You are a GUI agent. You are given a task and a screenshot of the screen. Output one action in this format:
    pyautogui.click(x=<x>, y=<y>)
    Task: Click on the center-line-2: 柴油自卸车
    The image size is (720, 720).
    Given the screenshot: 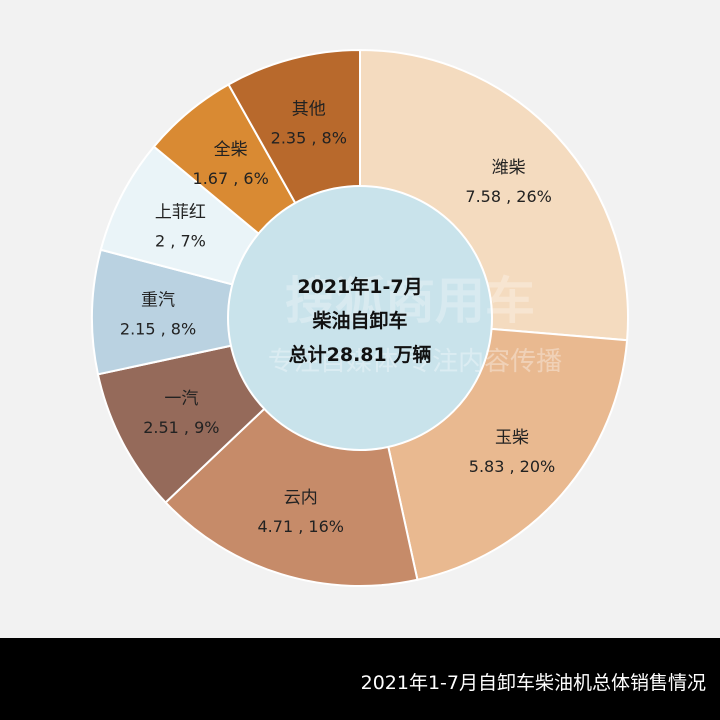 What is the action you would take?
    pyautogui.click(x=359, y=320)
    